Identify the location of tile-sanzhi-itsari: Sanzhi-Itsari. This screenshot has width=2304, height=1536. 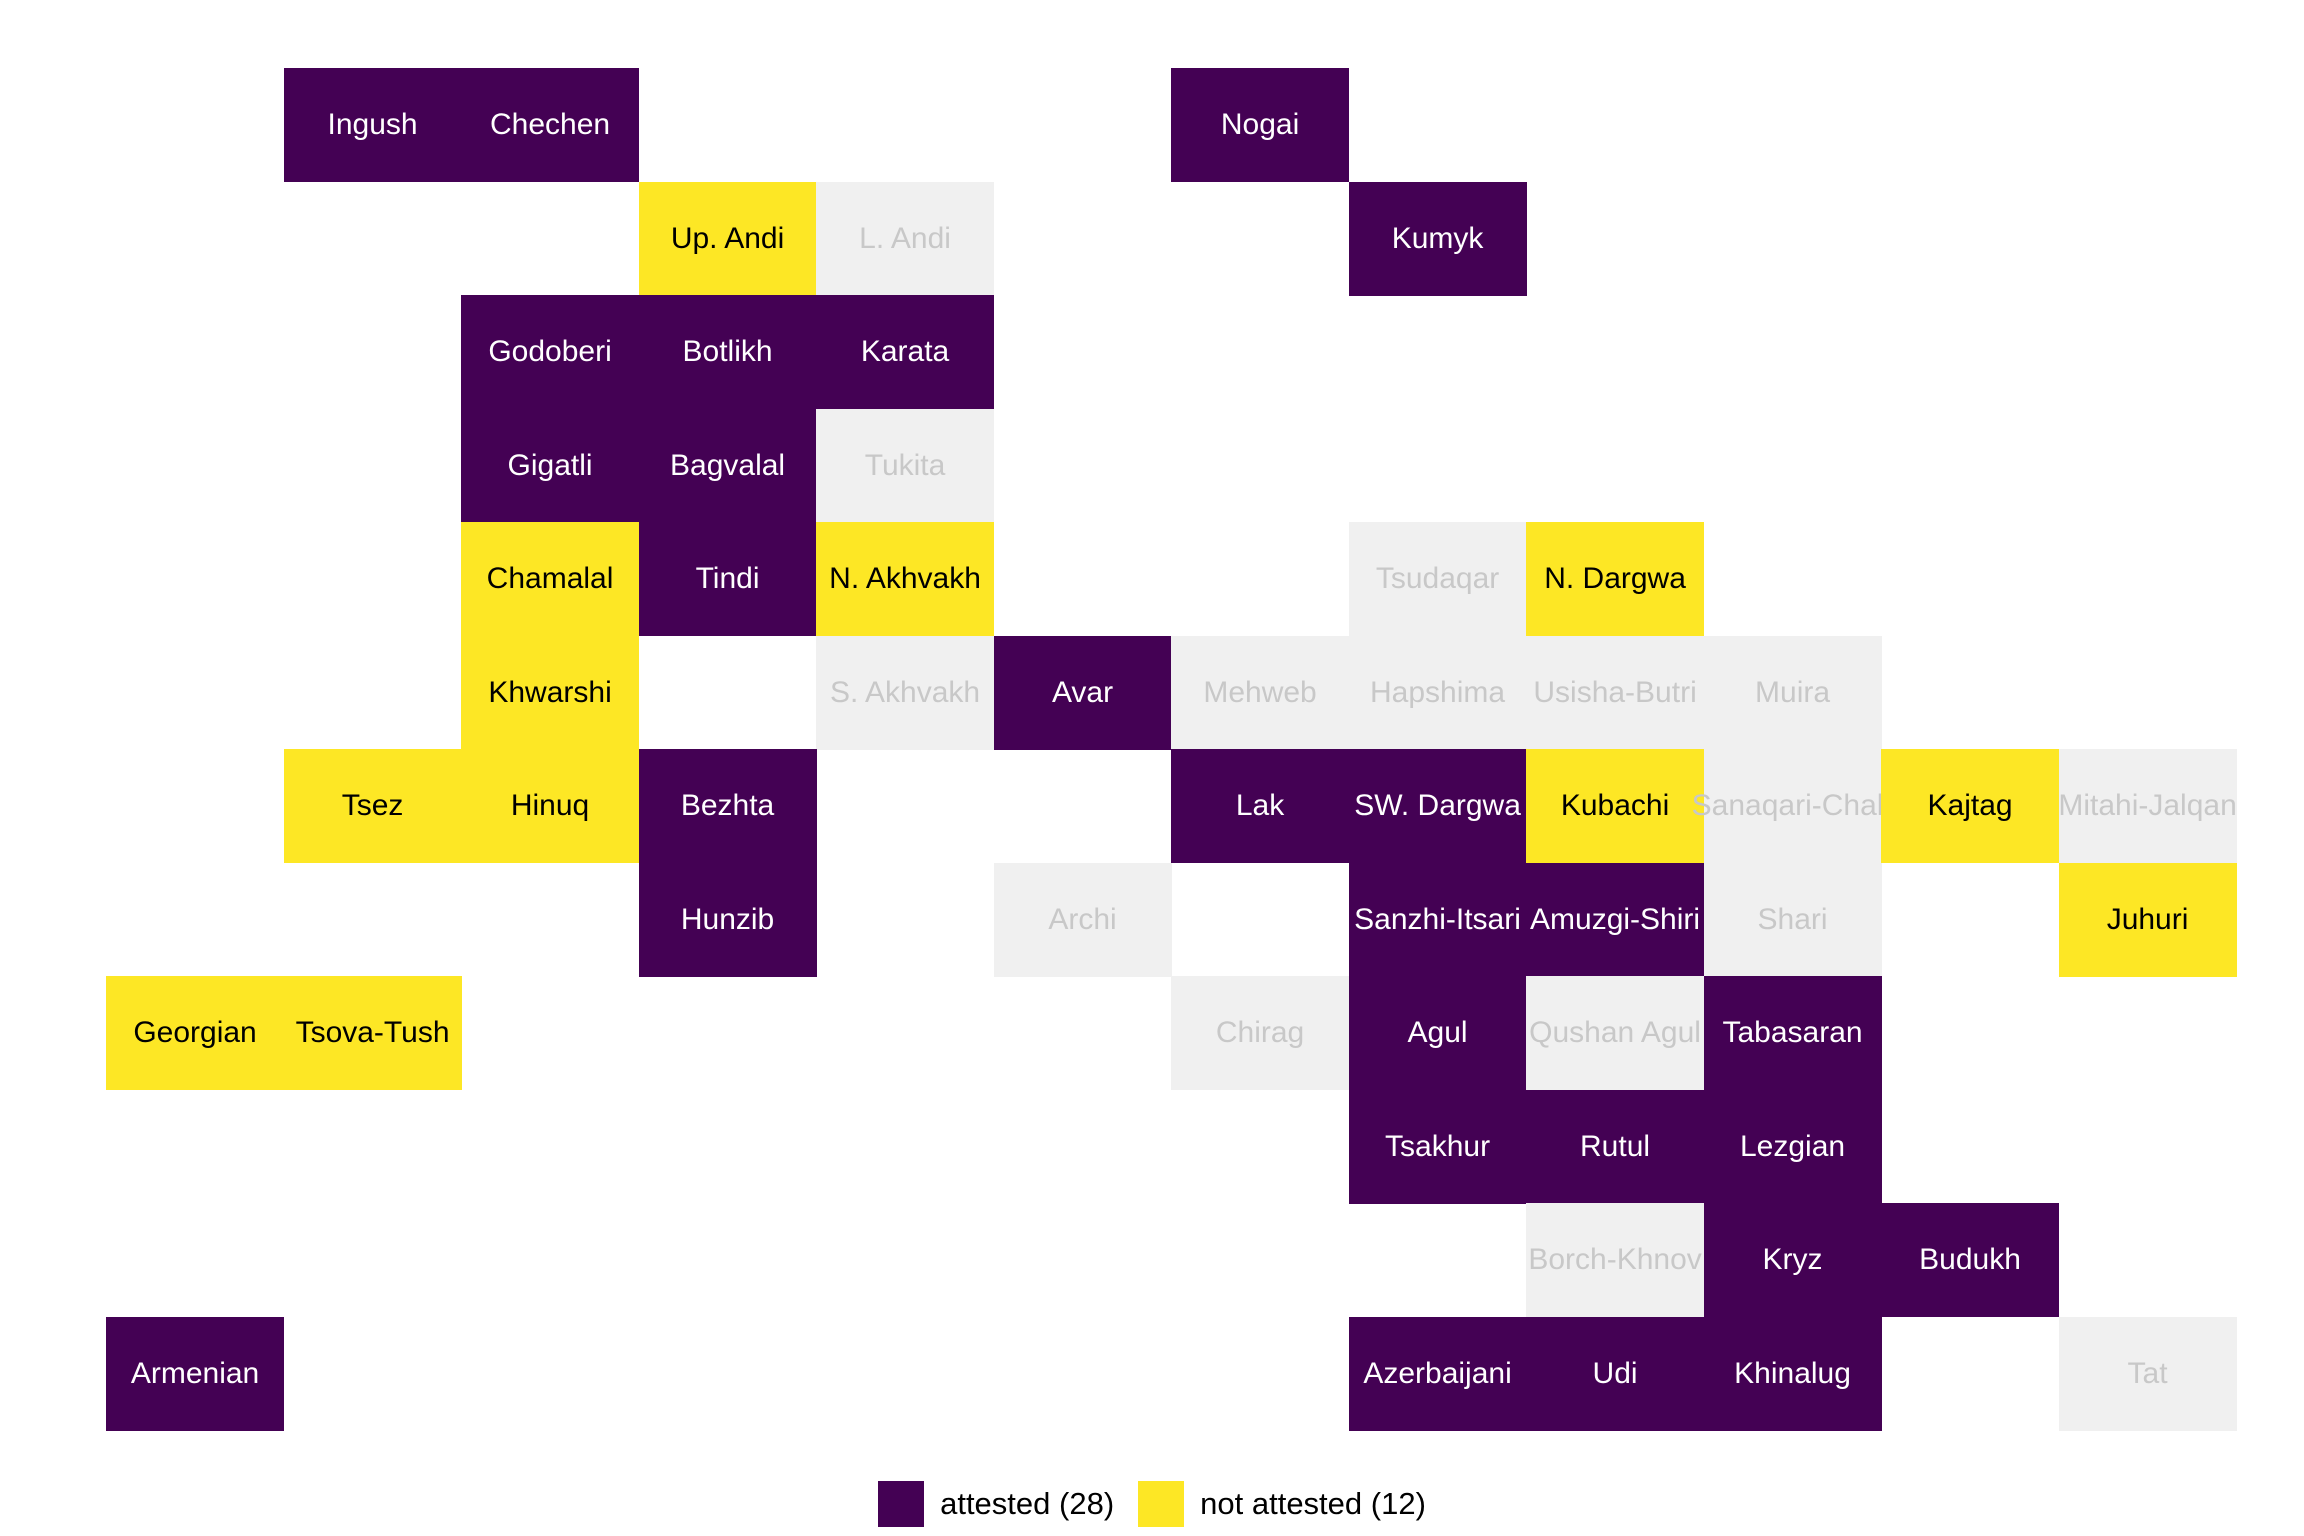
(1437, 919).